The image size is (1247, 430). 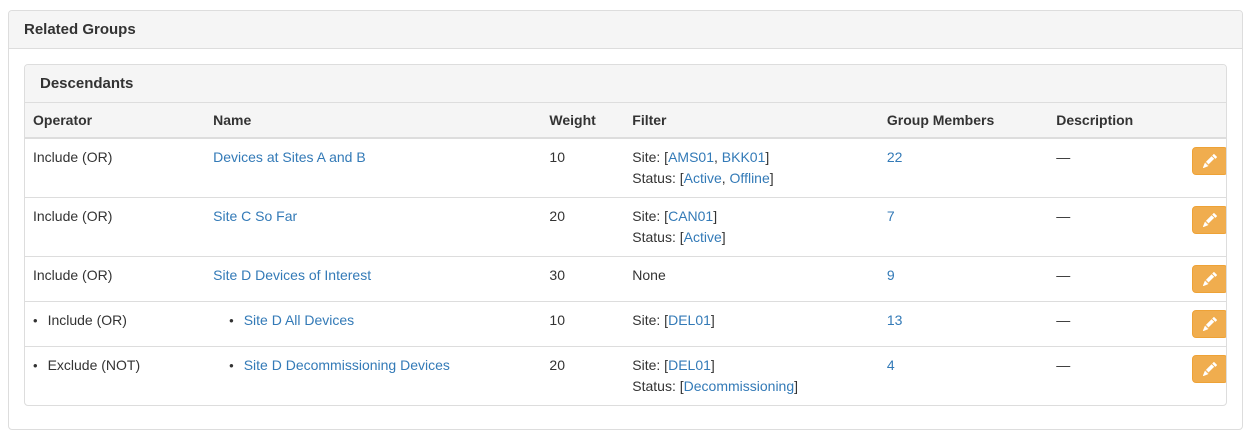 What do you see at coordinates (583, 279) in the screenshot?
I see `weight-cell: 30` at bounding box center [583, 279].